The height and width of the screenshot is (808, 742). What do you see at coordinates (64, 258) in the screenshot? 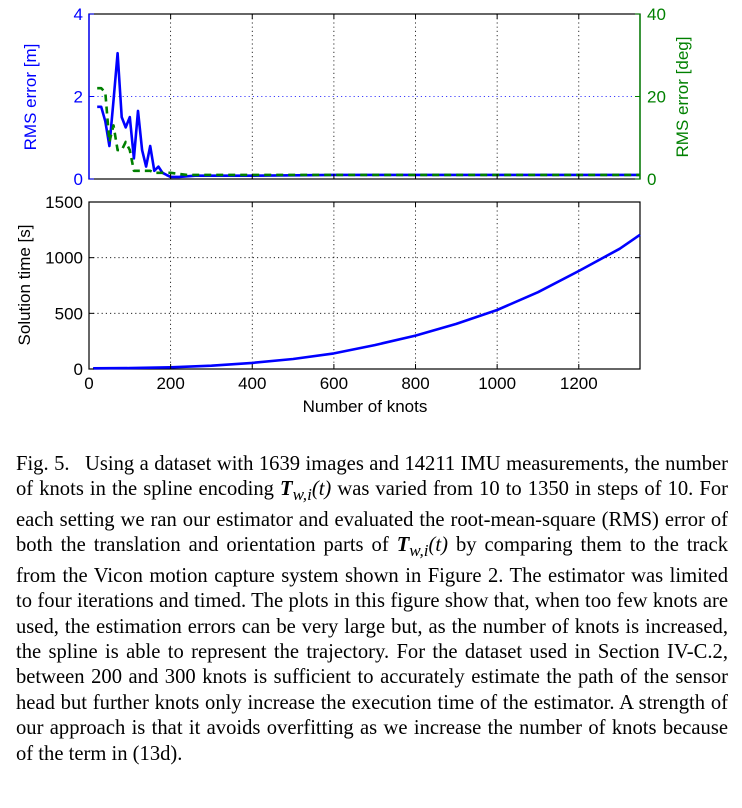
I see `bottom-ytick-label: 1000` at bounding box center [64, 258].